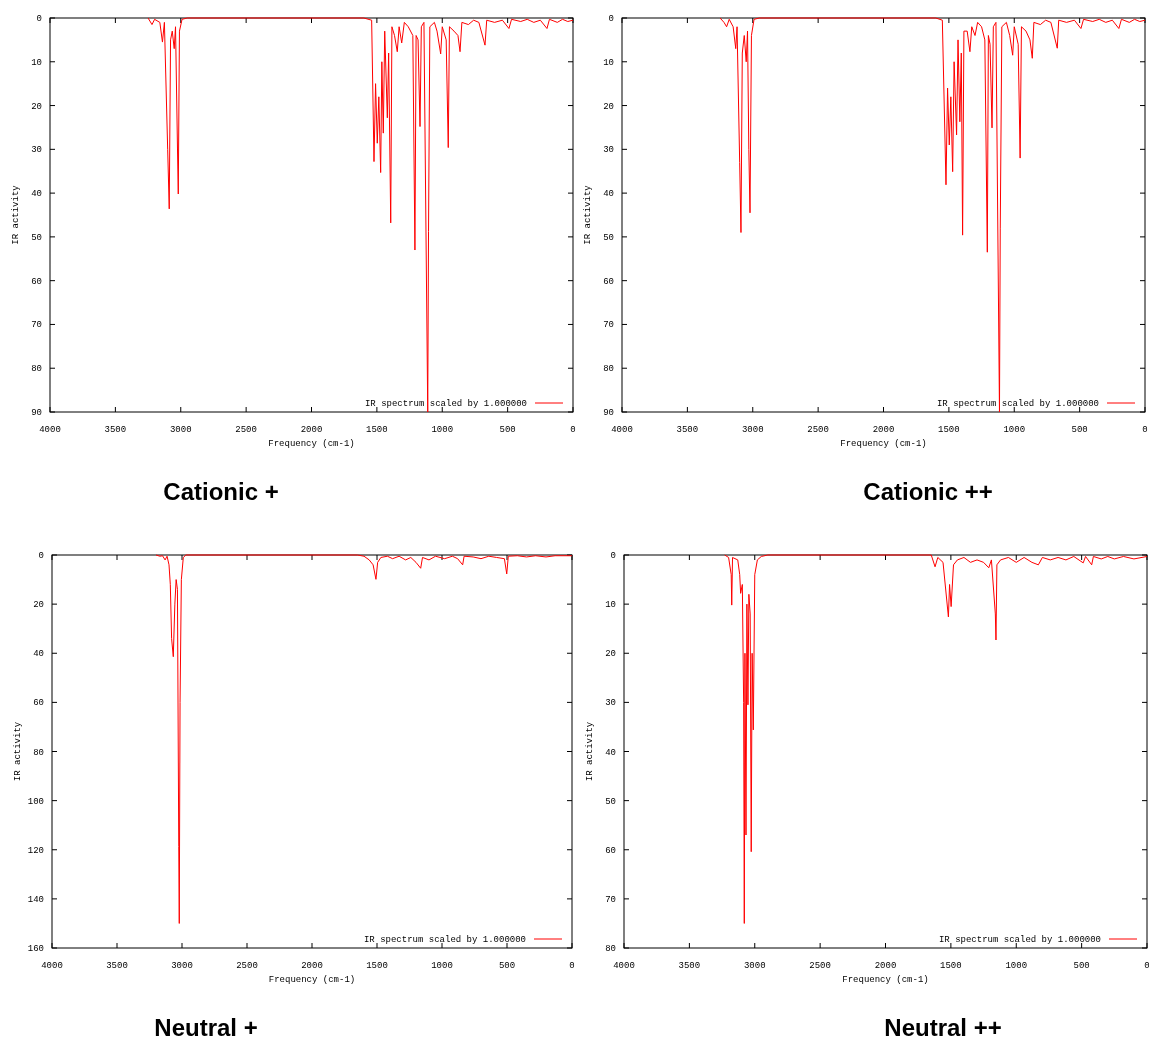 This screenshot has height=1047, width=1149. Describe the element at coordinates (221, 491) in the screenshot. I see `text: Cationic +` at that location.